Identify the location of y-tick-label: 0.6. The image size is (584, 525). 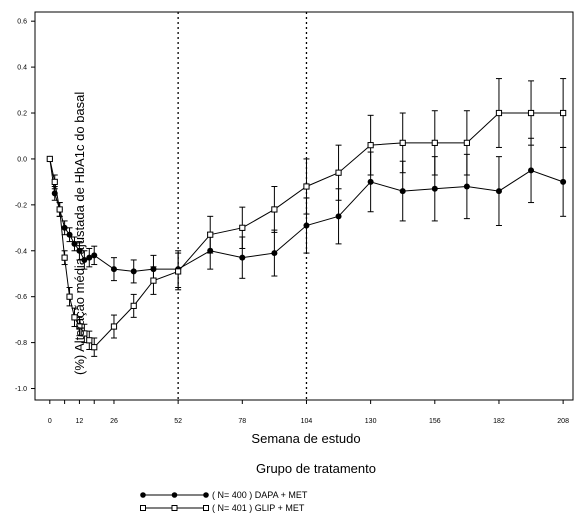
(22, 22).